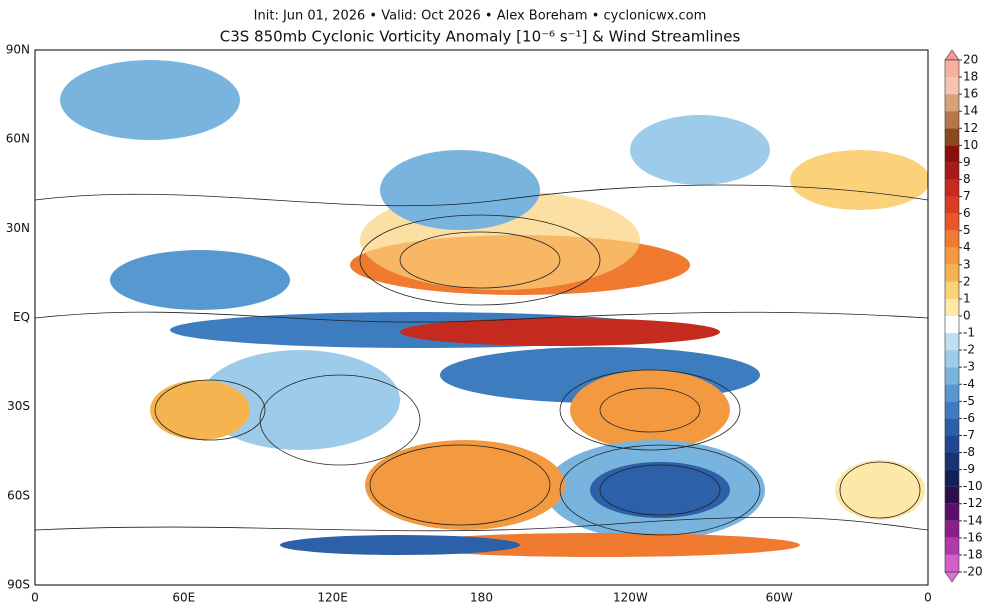  What do you see at coordinates (18, 228) in the screenshot?
I see `lat-label: 30N` at bounding box center [18, 228].